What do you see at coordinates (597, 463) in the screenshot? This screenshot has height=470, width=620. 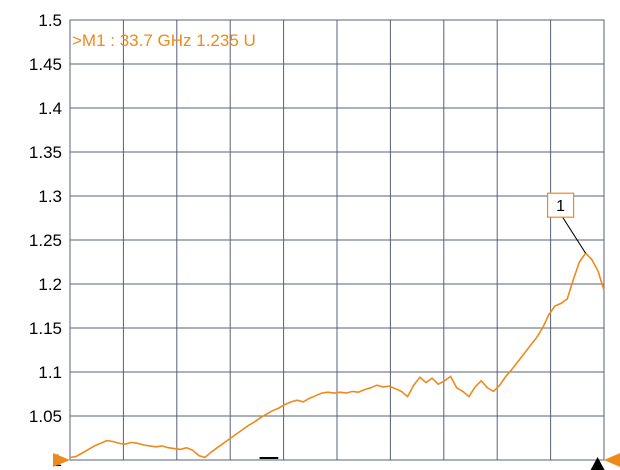 I see `active-marker-arrow` at bounding box center [597, 463].